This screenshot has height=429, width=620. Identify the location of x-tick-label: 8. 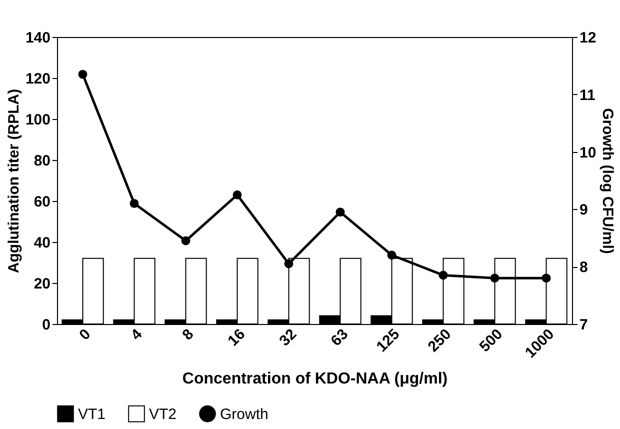
(188, 335).